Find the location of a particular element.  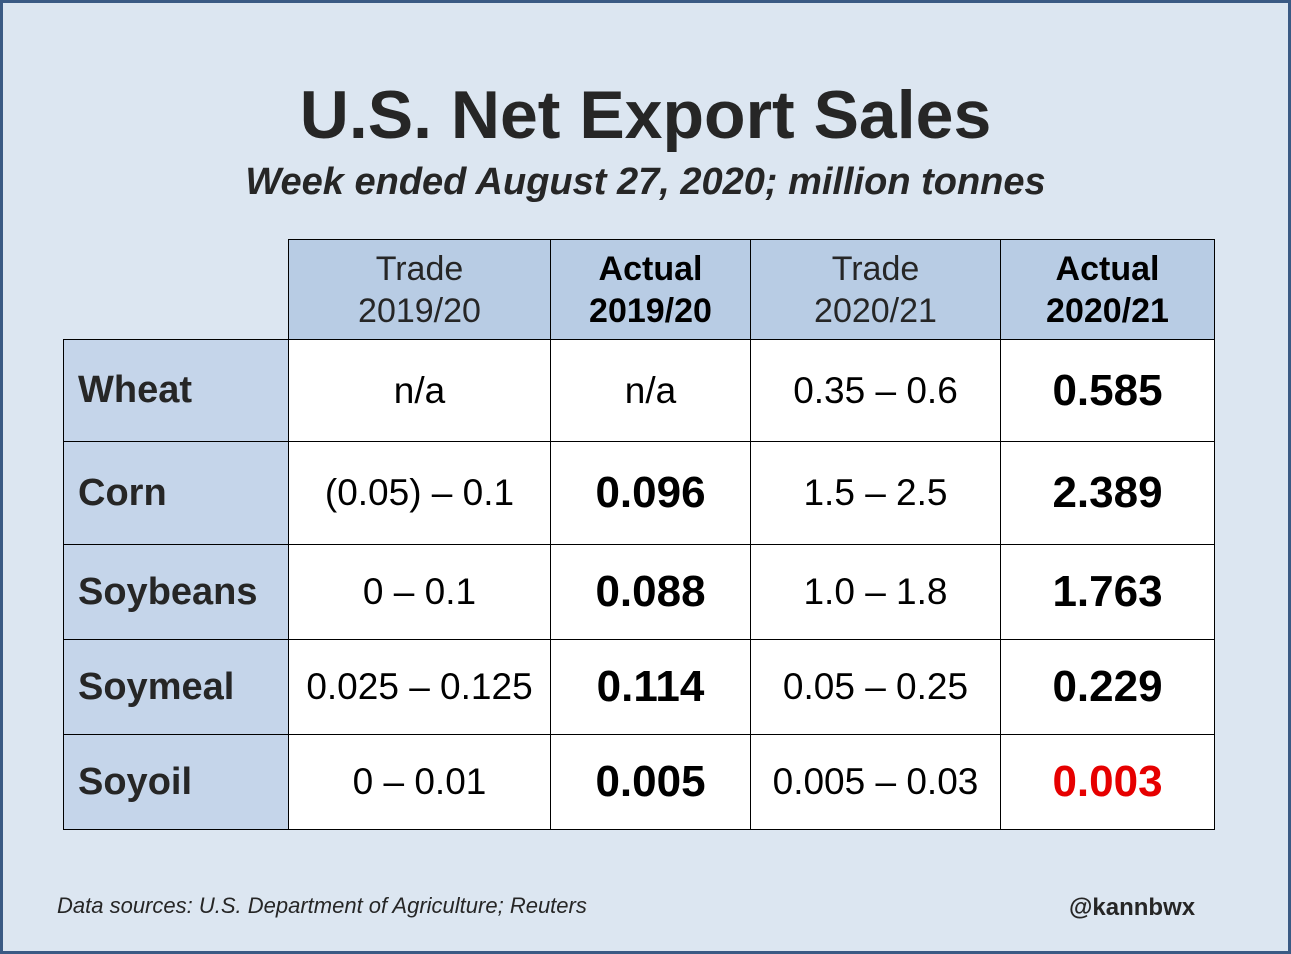

table-cell: 0.229 is located at coordinates (1107, 687).